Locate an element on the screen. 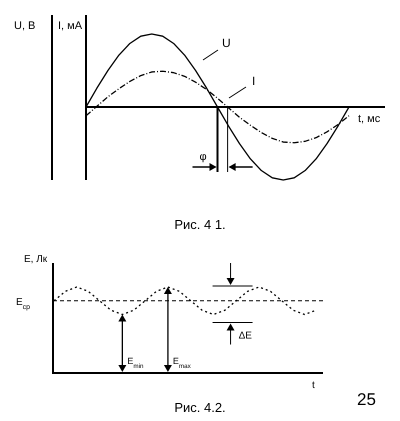 This screenshot has width=400, height=421. y-axis-title: U, В is located at coordinates (25, 26).